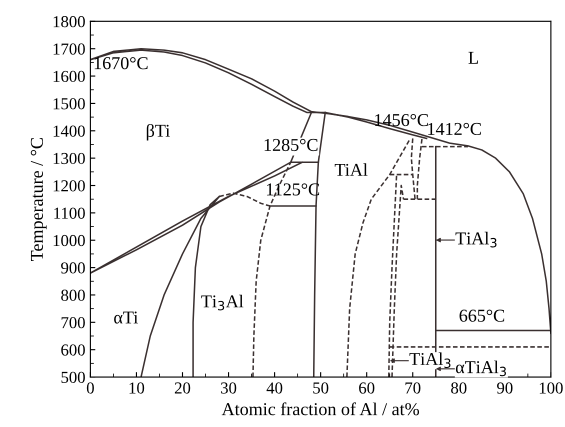  What do you see at coordinates (90, 388) in the screenshot?
I see `x-tick-label: 0` at bounding box center [90, 388].